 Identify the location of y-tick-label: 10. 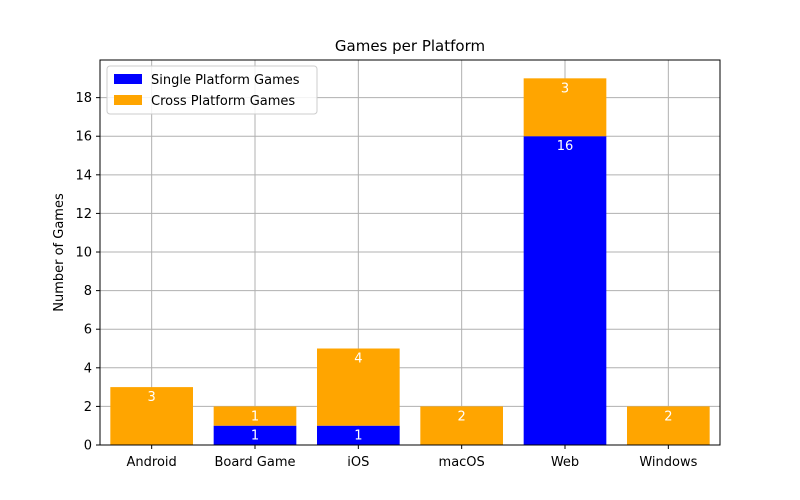
(83, 253).